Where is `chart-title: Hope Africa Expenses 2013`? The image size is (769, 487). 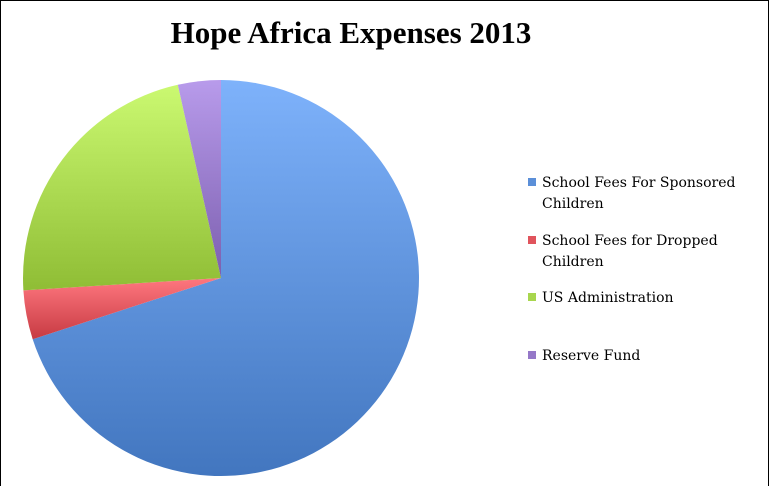 chart-title: Hope Africa Expenses 2013 is located at coordinates (351, 32).